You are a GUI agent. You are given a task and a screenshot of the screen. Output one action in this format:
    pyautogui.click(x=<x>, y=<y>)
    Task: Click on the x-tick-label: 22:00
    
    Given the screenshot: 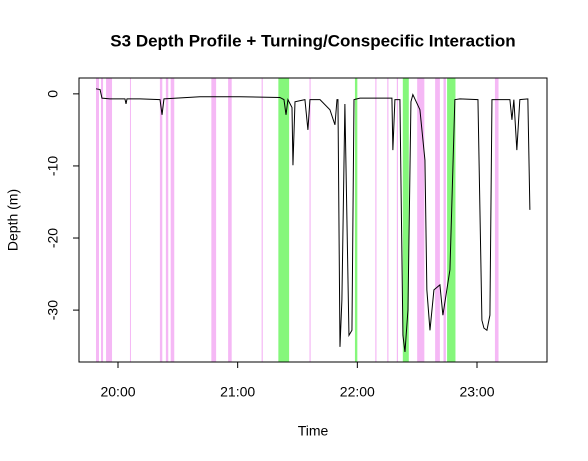 What is the action you would take?
    pyautogui.click(x=357, y=392)
    